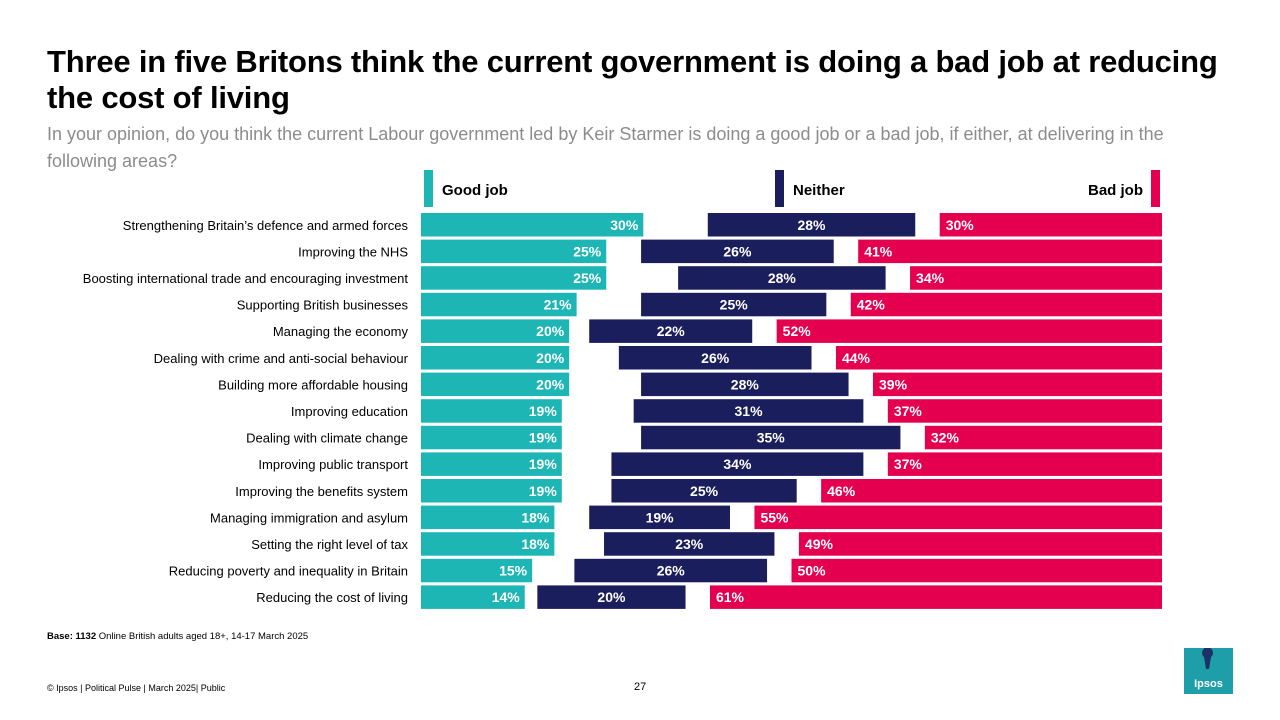 This screenshot has height=720, width=1280. I want to click on value-label-neither: 31%, so click(749, 411).